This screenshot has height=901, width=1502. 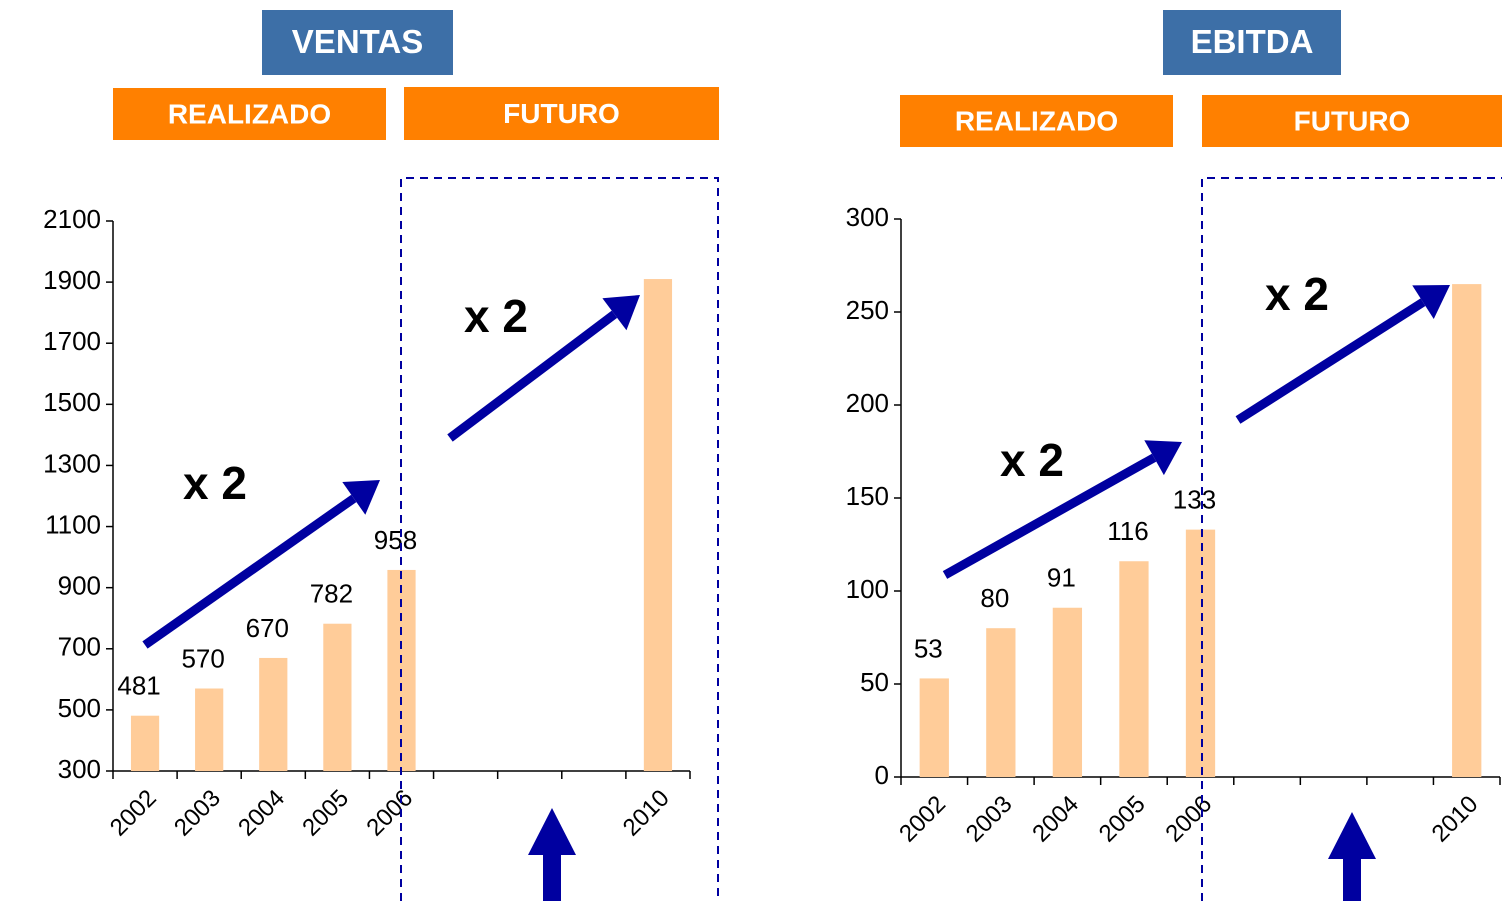 What do you see at coordinates (882, 775) in the screenshot?
I see `y-tick-label: 0` at bounding box center [882, 775].